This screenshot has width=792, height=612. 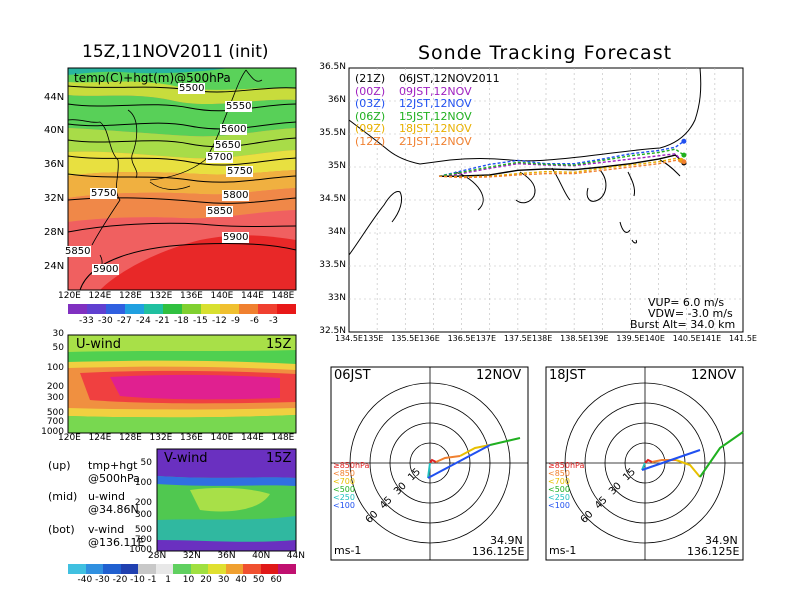 What do you see at coordinates (54, 164) in the screenshot?
I see `map-lat-tick: 36N` at bounding box center [54, 164].